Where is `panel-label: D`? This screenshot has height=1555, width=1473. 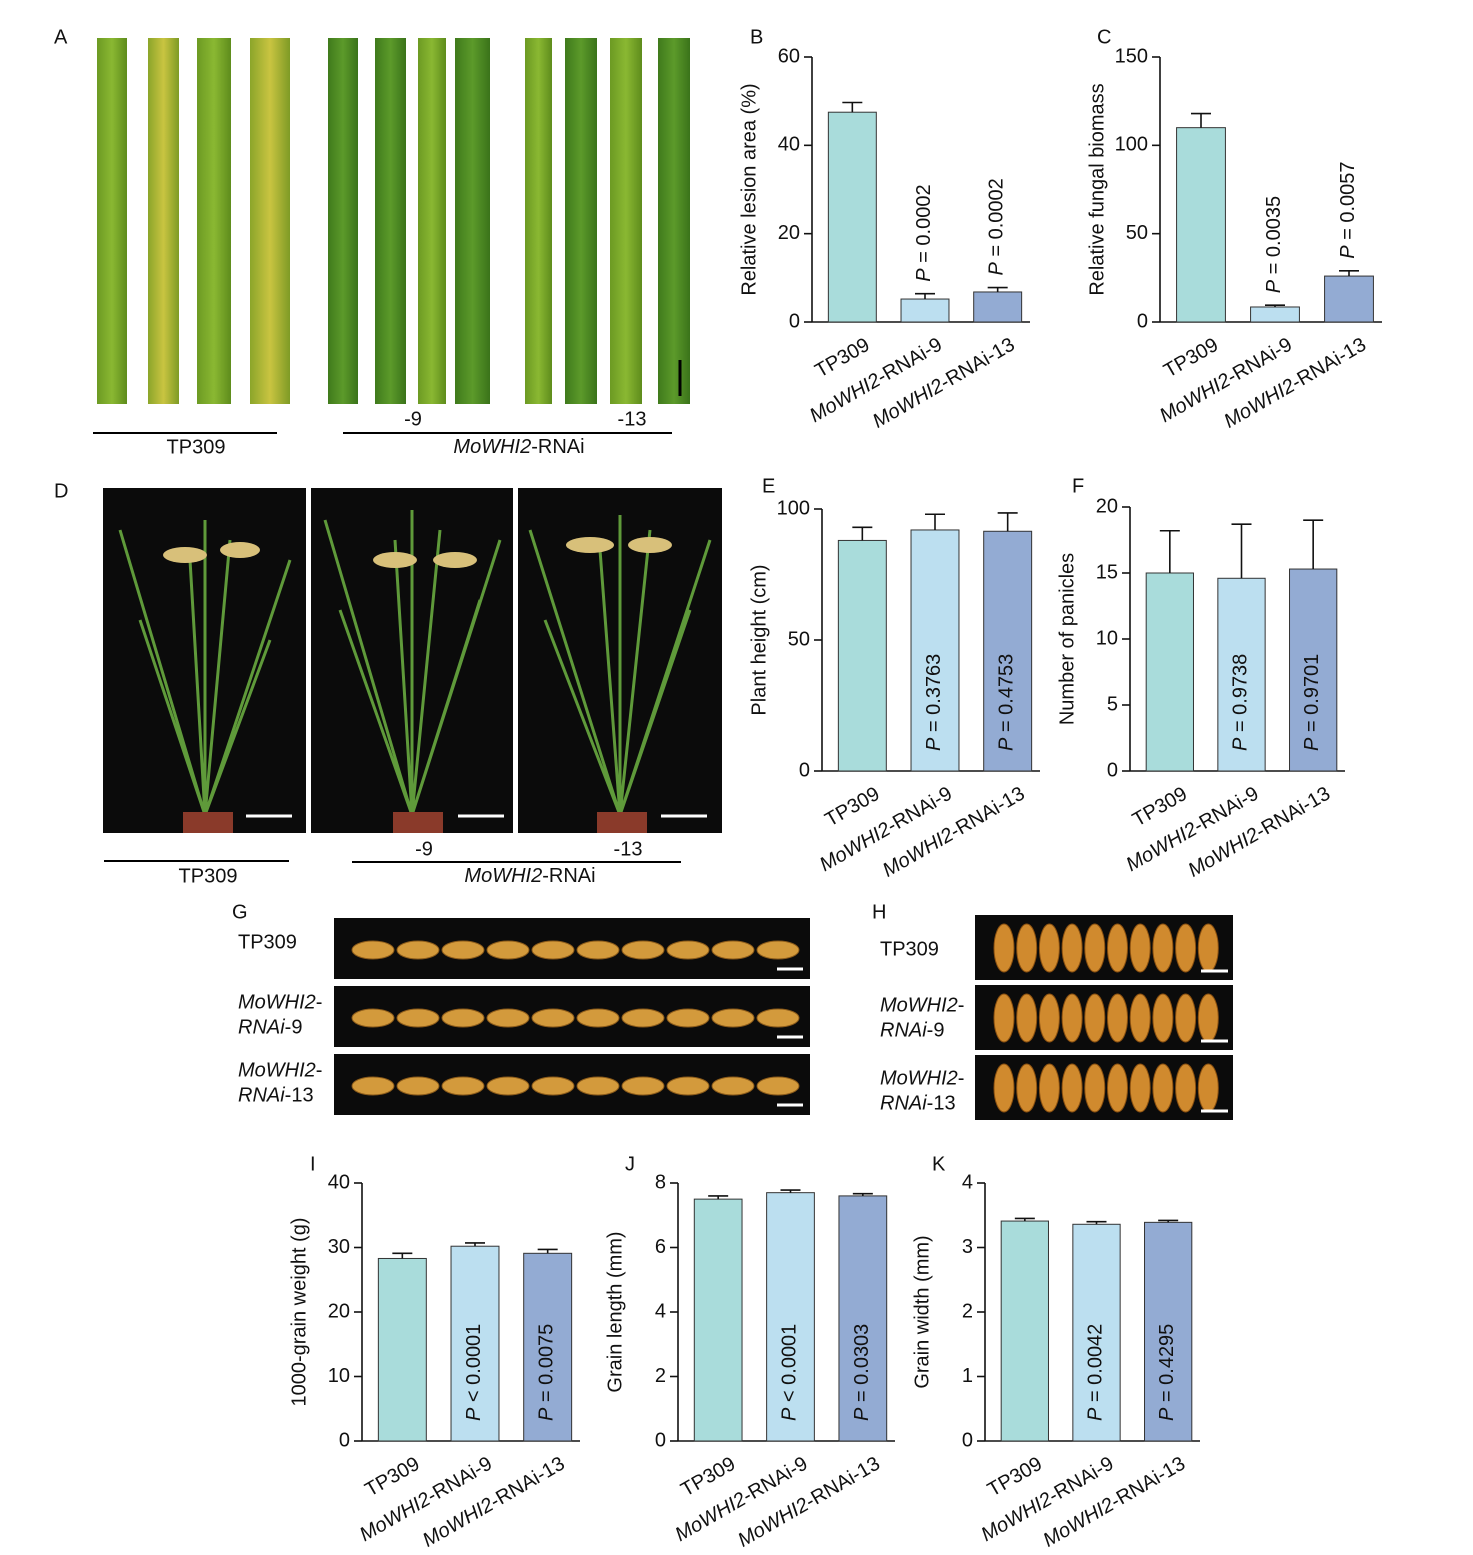 panel-label: D is located at coordinates (61, 491).